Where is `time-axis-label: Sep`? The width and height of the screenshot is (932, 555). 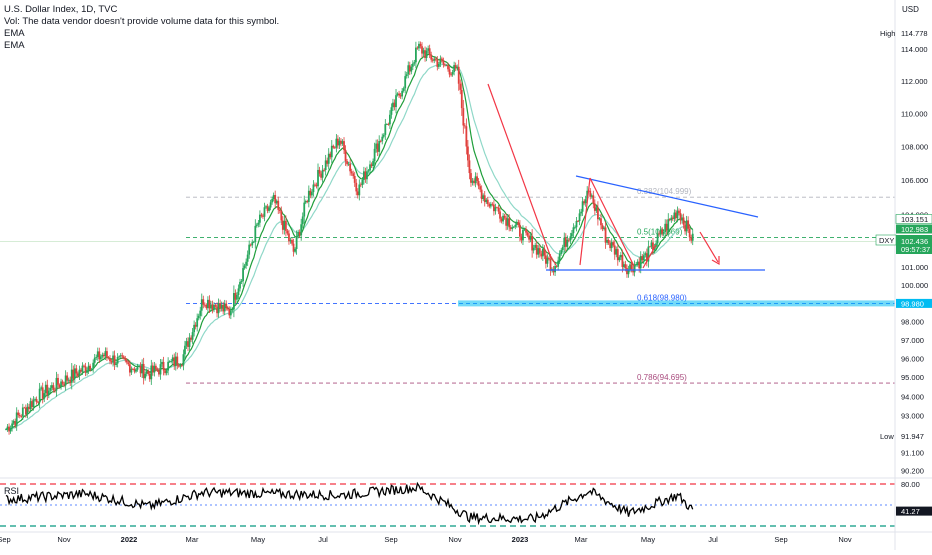 time-axis-label: Sep is located at coordinates (780, 539).